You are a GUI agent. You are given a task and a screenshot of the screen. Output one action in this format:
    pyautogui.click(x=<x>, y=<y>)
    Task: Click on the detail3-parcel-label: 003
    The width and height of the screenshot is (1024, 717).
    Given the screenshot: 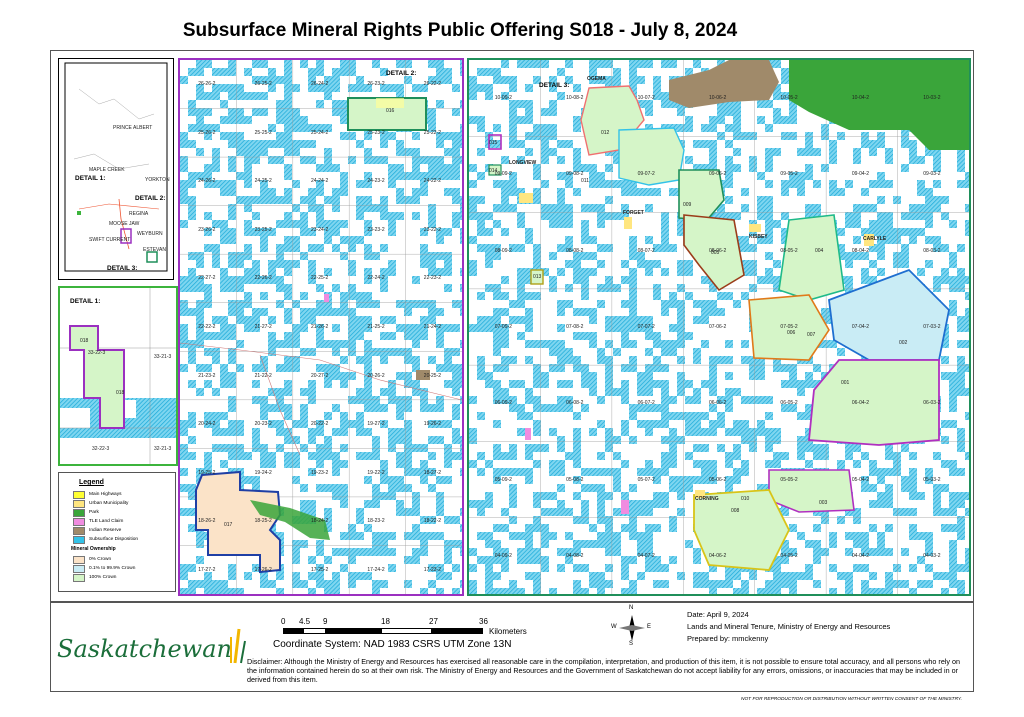 What is the action you would take?
    pyautogui.click(x=823, y=503)
    